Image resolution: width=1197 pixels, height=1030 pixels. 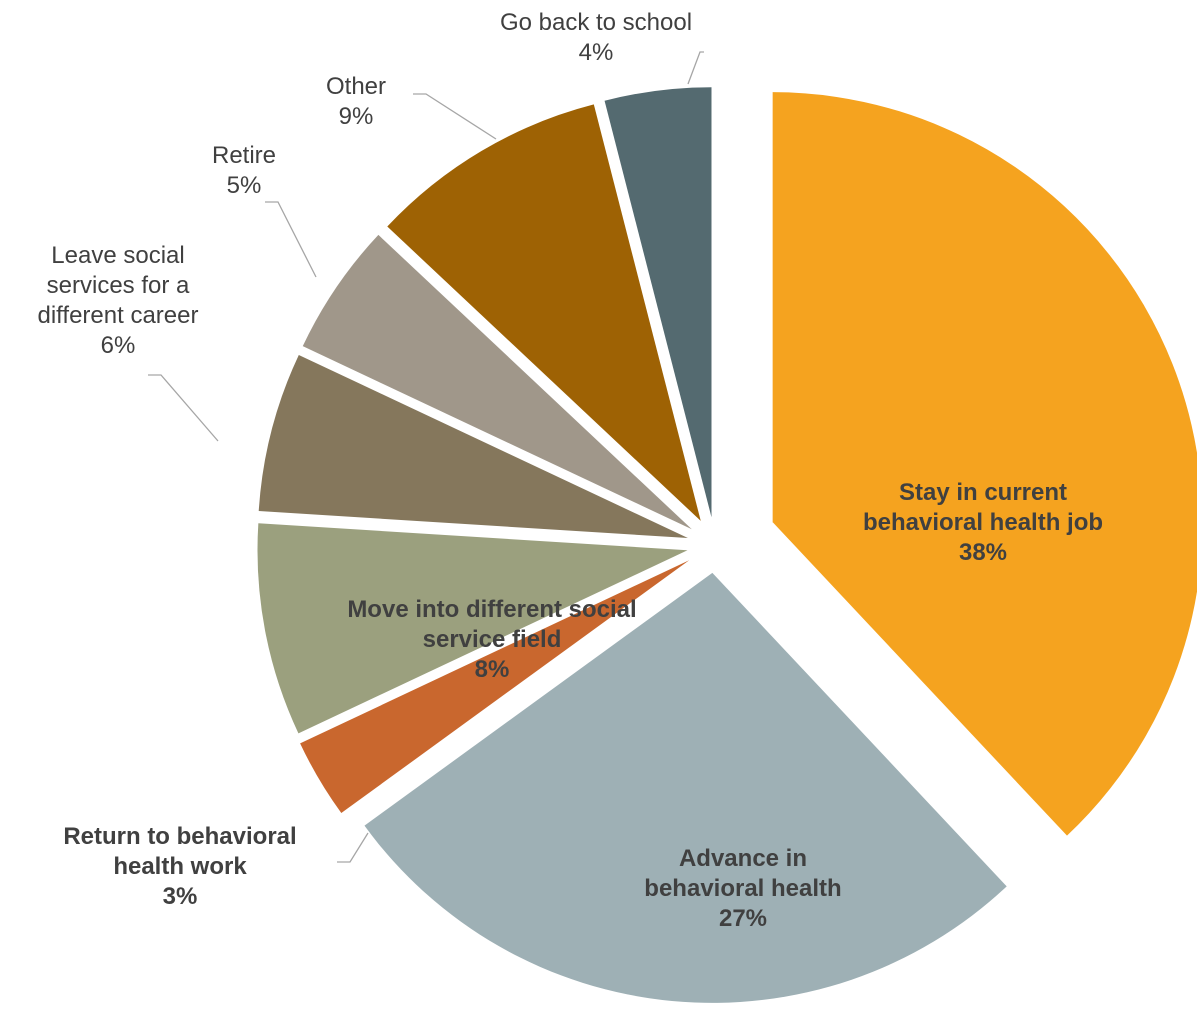 I want to click on slice-value-label: 9%, so click(x=356, y=116).